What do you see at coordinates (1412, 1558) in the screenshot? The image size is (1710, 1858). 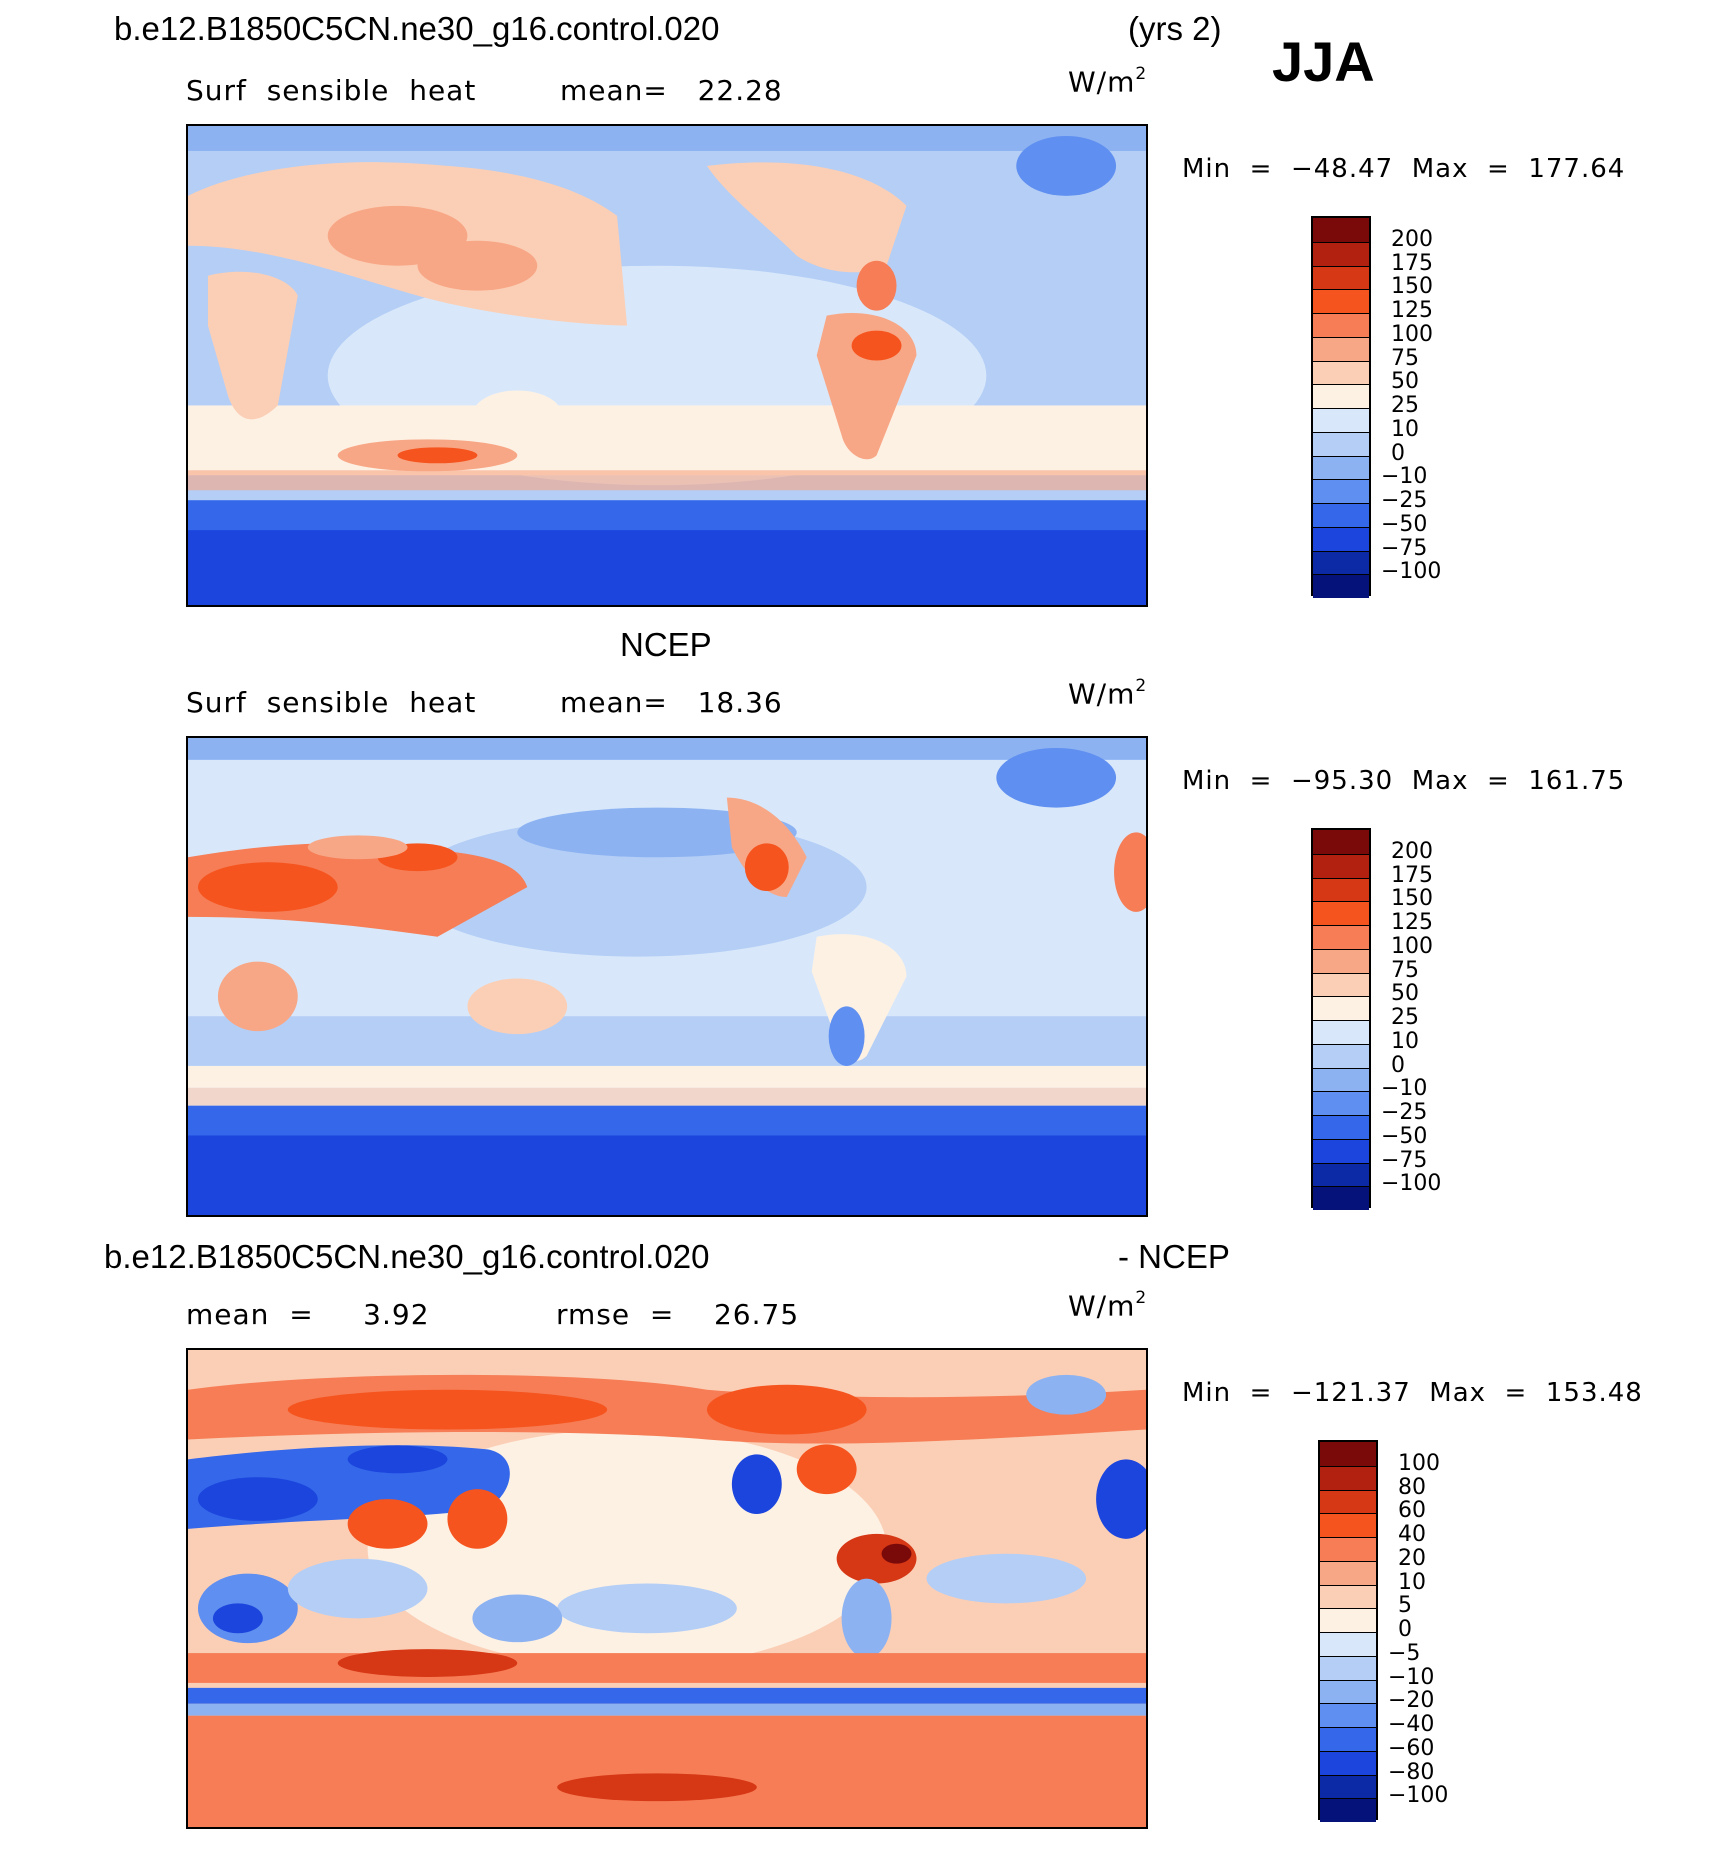 I see `colorbar-tick-label: 20` at bounding box center [1412, 1558].